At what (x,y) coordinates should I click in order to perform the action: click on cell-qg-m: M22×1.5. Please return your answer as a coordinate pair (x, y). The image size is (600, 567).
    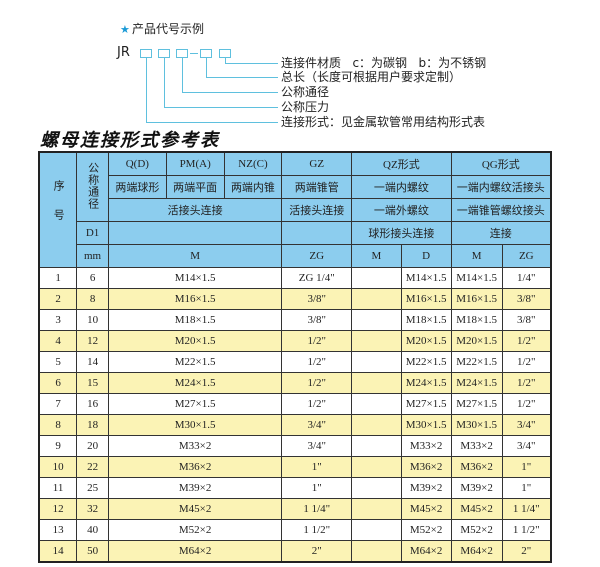
    Looking at the image, I should click on (476, 362).